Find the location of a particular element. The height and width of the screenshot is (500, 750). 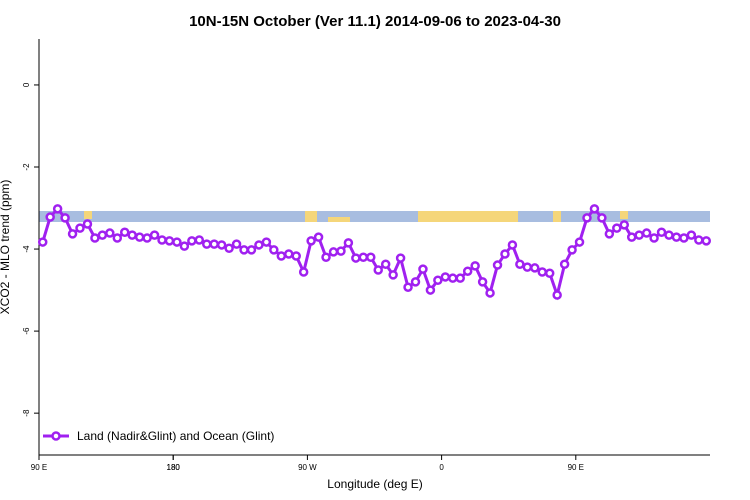

x-tick-label: 180 is located at coordinates (174, 467).